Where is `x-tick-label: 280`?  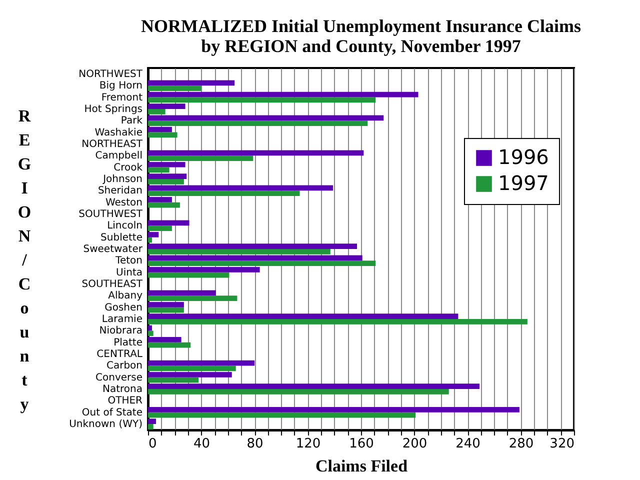 x-tick-label: 280 is located at coordinates (521, 444).